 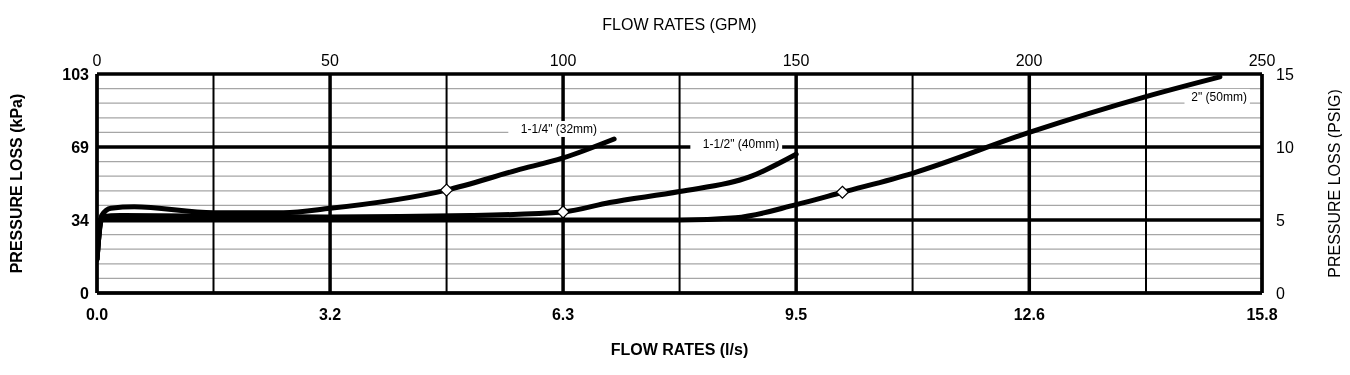 What do you see at coordinates (85, 293) in the screenshot?
I see `y-tick-label: 0` at bounding box center [85, 293].